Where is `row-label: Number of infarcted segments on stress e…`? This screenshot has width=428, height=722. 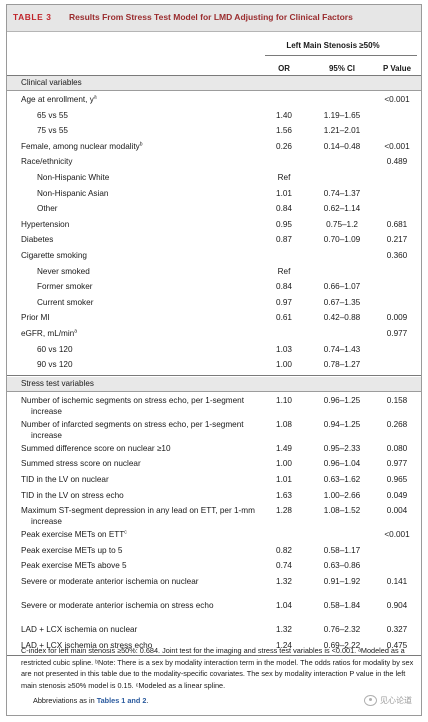
row-label: Number of infarcted segments on stress e… is located at coordinates (139, 430).